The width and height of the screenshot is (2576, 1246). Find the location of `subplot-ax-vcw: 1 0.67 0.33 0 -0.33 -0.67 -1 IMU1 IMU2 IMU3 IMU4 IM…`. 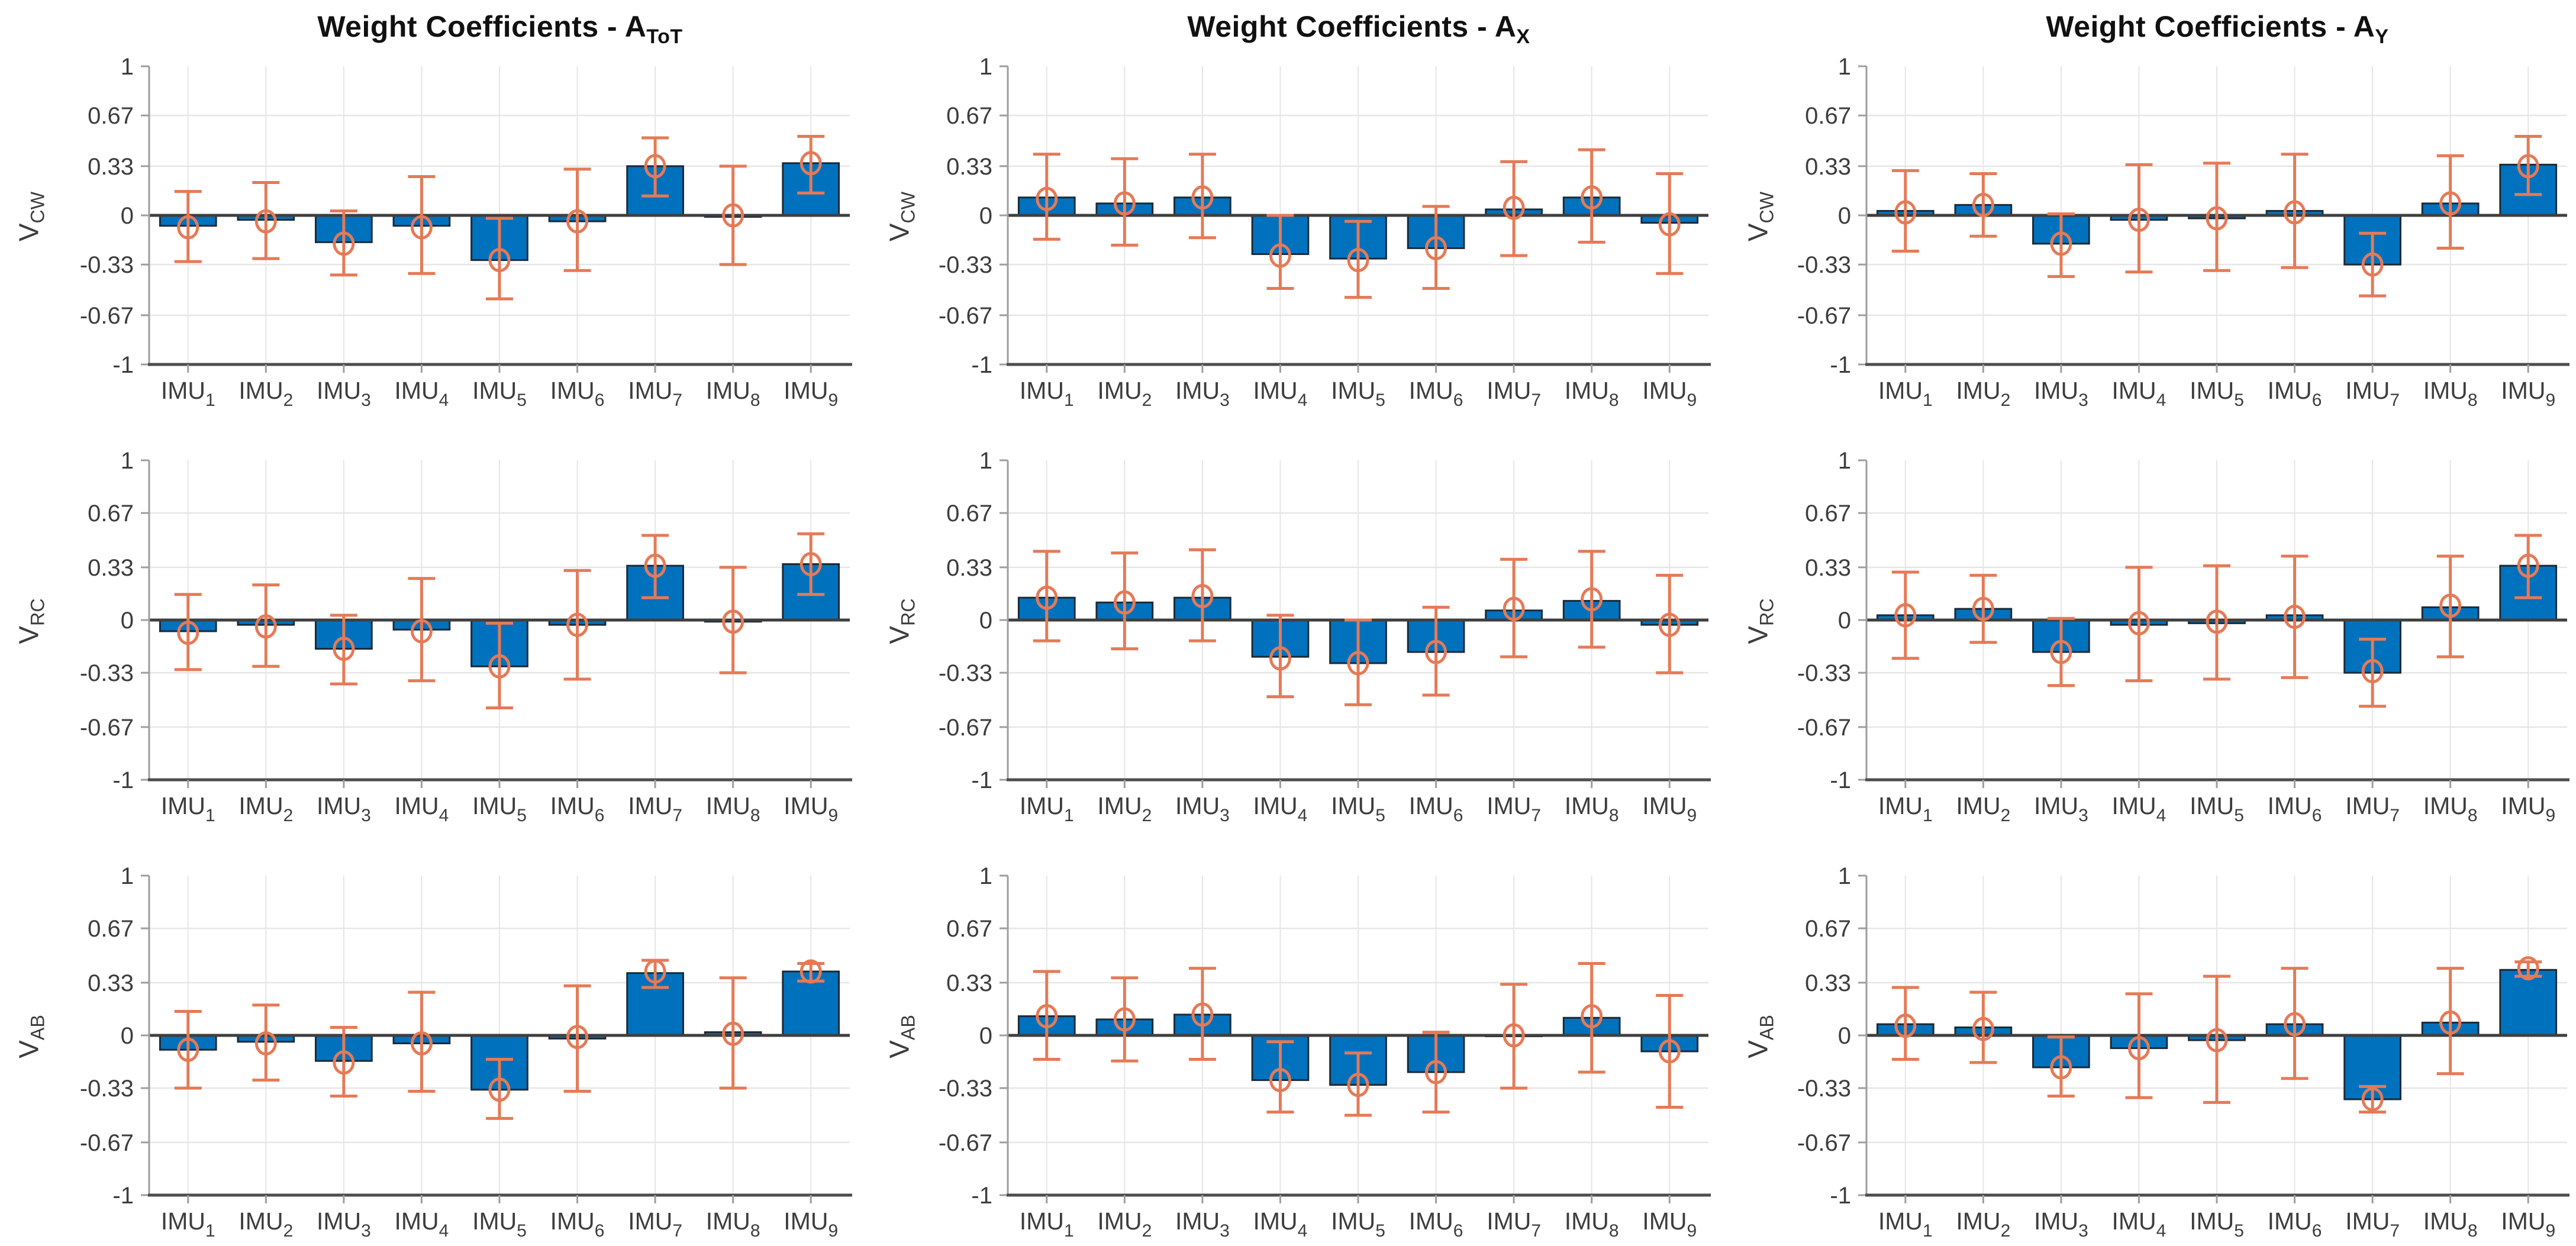

subplot-ax-vcw: 1 0.67 0.33 0 -0.33 -0.67 -1 IMU1 IMU2 IMU3 IMU4 IM… is located at coordinates (1288, 207).